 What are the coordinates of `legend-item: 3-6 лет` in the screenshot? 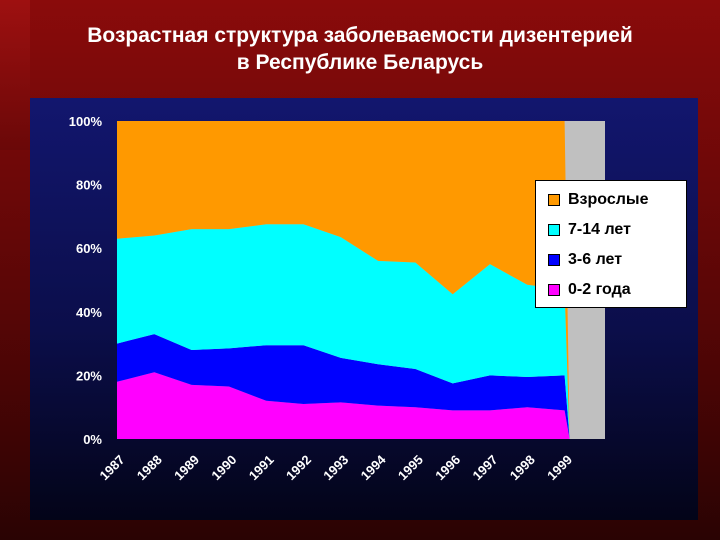 It's located at (611, 260).